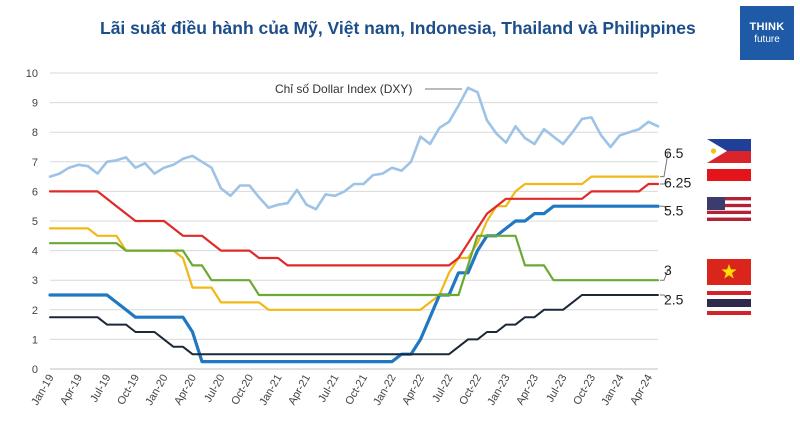  I want to click on x-tick-label: Jul-23, so click(556, 389).